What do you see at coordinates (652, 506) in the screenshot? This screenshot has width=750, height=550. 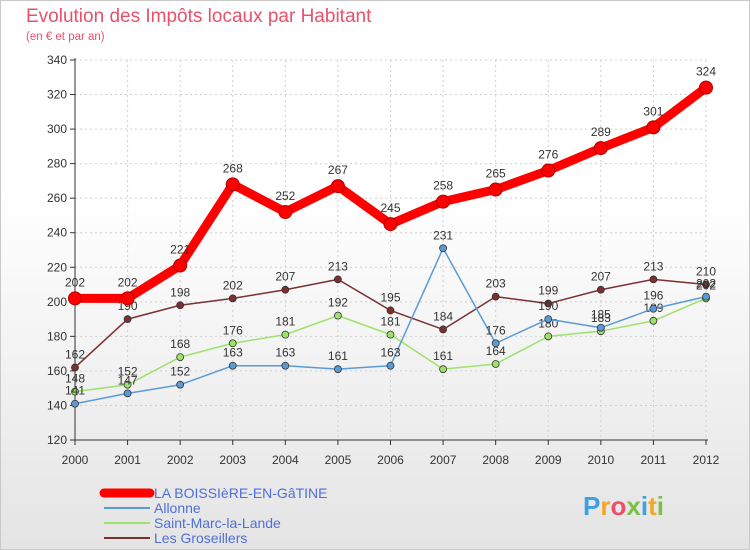 I see `logo-letter: t` at bounding box center [652, 506].